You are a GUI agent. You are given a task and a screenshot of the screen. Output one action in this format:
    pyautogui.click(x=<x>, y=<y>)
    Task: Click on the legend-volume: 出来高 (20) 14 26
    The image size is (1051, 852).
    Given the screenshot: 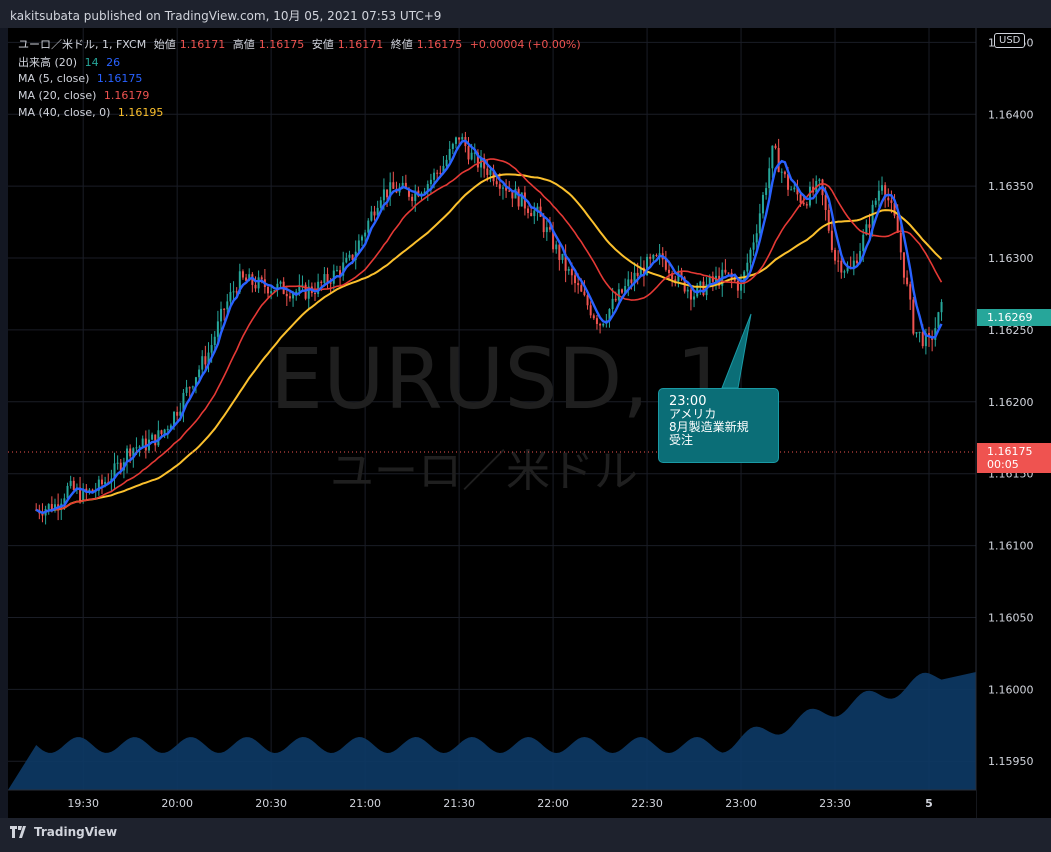 What is the action you would take?
    pyautogui.click(x=71, y=62)
    